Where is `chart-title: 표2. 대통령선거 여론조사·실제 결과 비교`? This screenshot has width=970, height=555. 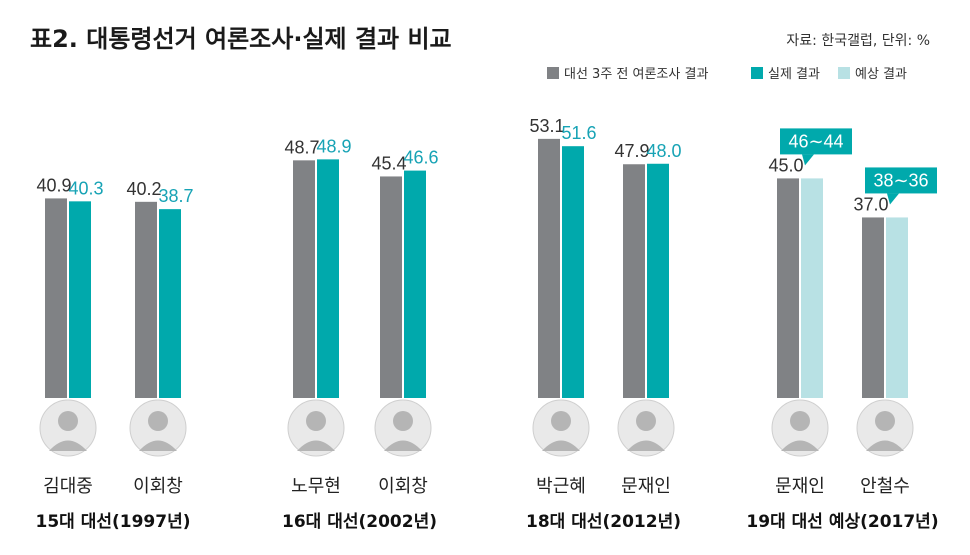 chart-title: 표2. 대통령선거 여론조사·실제 결과 비교 is located at coordinates (241, 39).